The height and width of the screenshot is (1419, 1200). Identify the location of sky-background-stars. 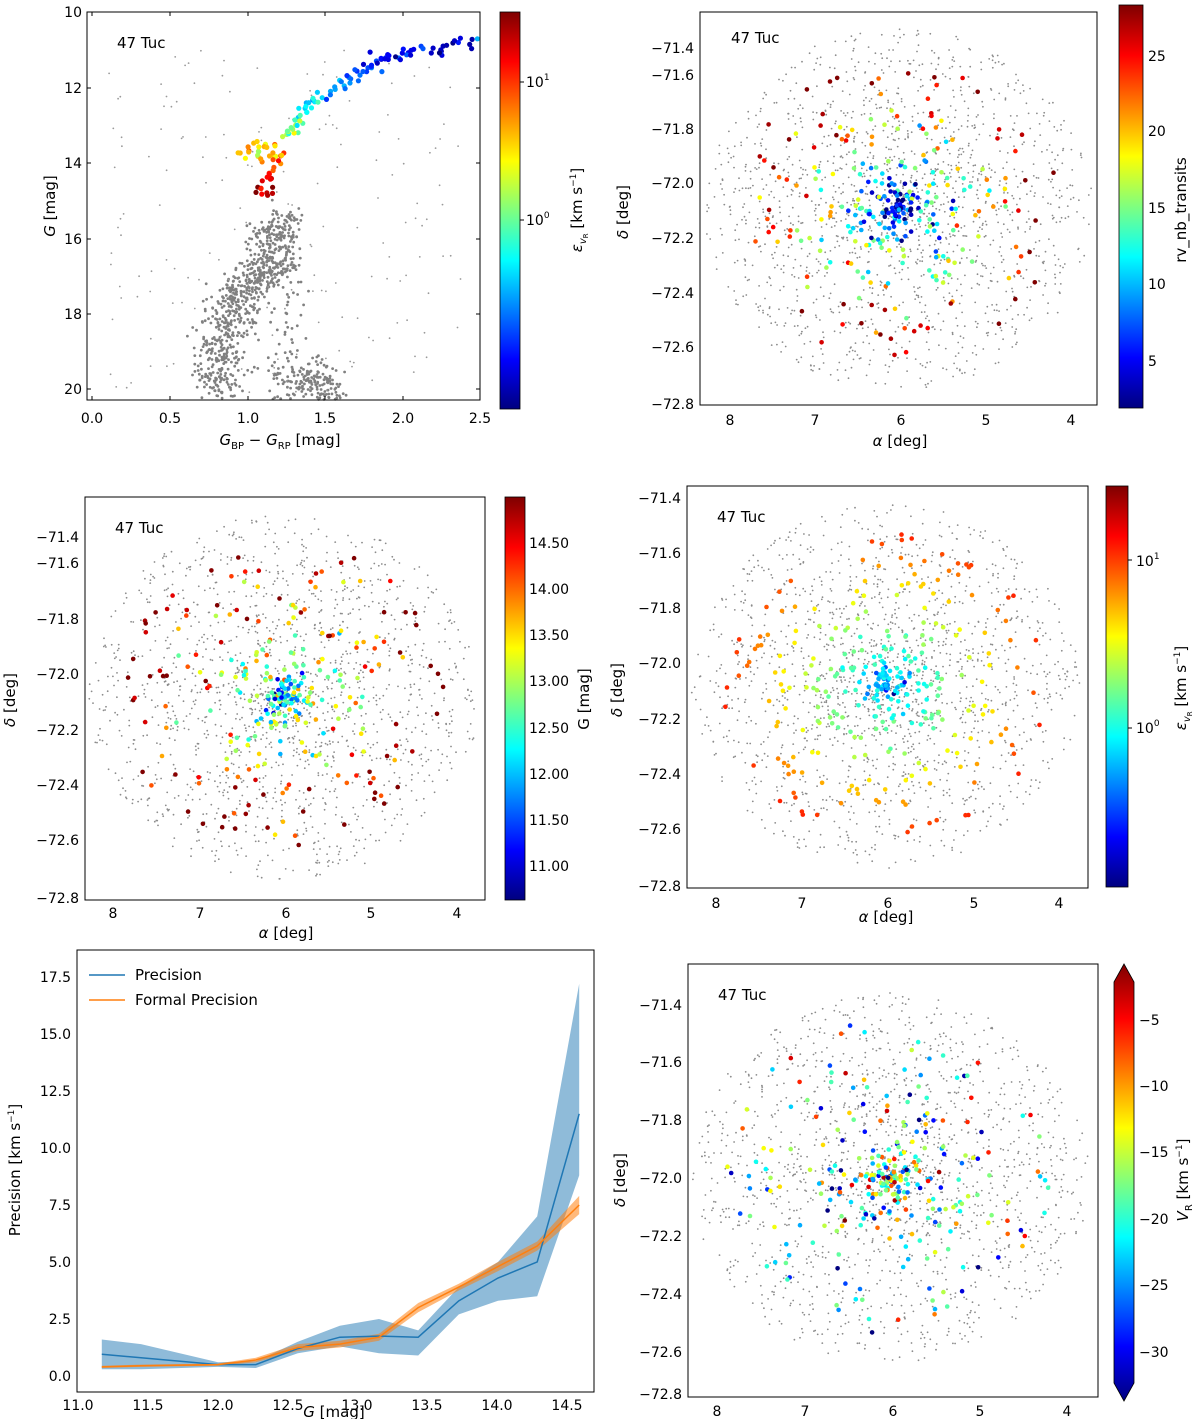
(281, 697).